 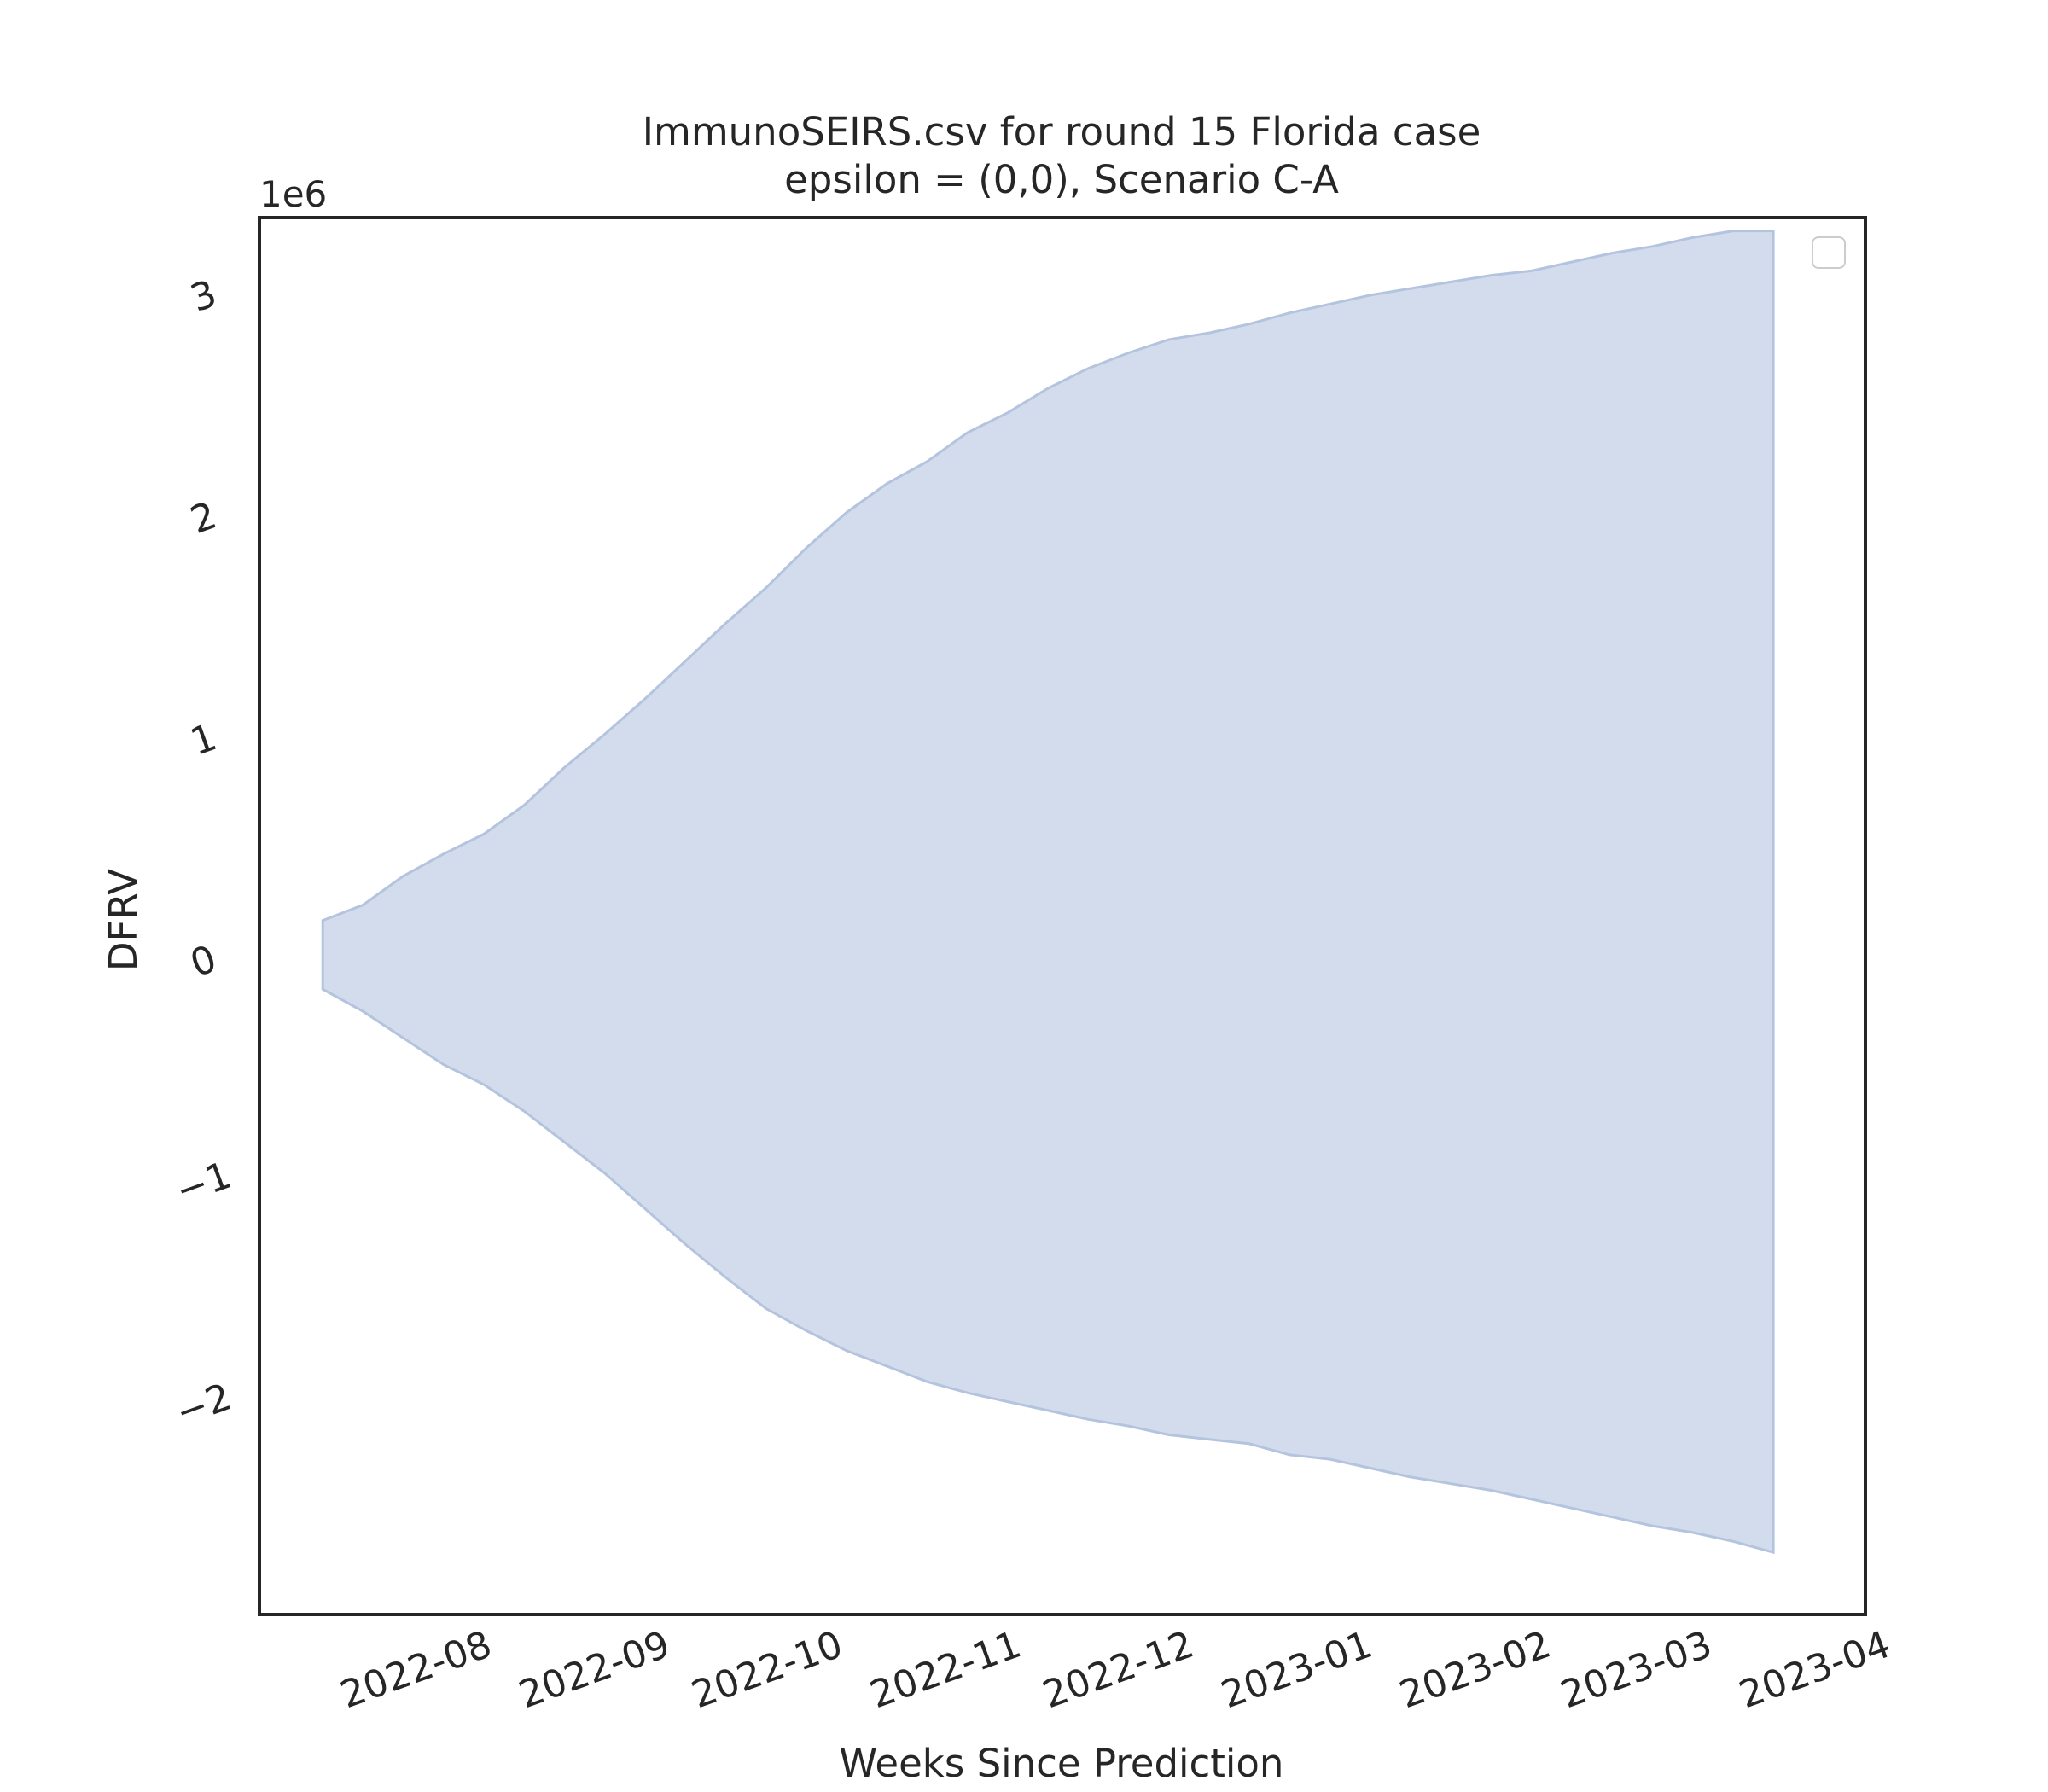 I want to click on y-tick-label: −2, so click(x=203, y=1405).